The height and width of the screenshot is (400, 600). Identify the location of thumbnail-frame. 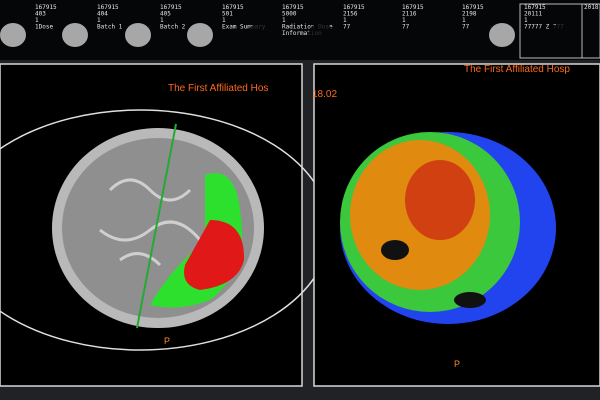
(590, 31).